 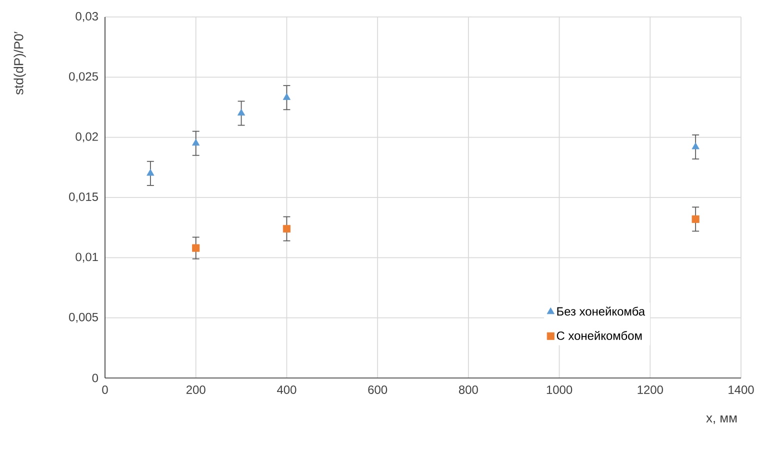 I want to click on x-axis-title: x, мм, so click(x=721, y=420).